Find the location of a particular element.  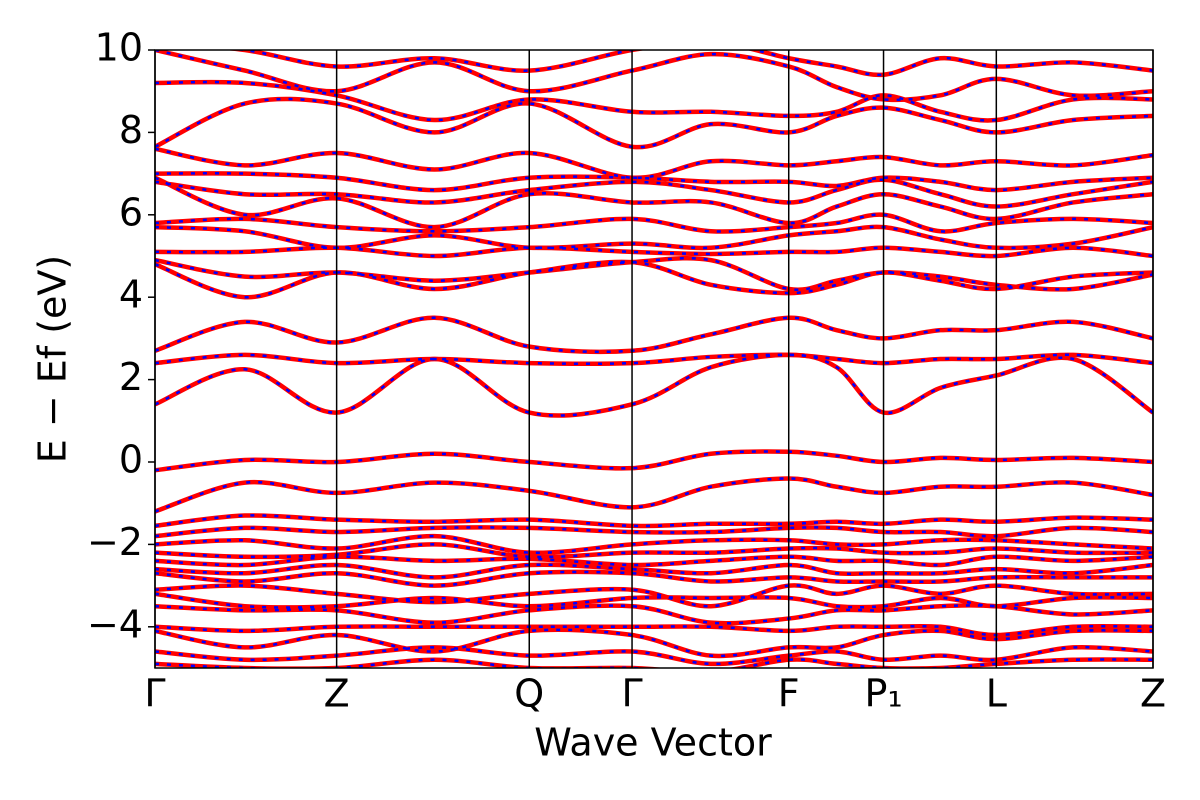

x-tick-label: F is located at coordinates (789, 694).